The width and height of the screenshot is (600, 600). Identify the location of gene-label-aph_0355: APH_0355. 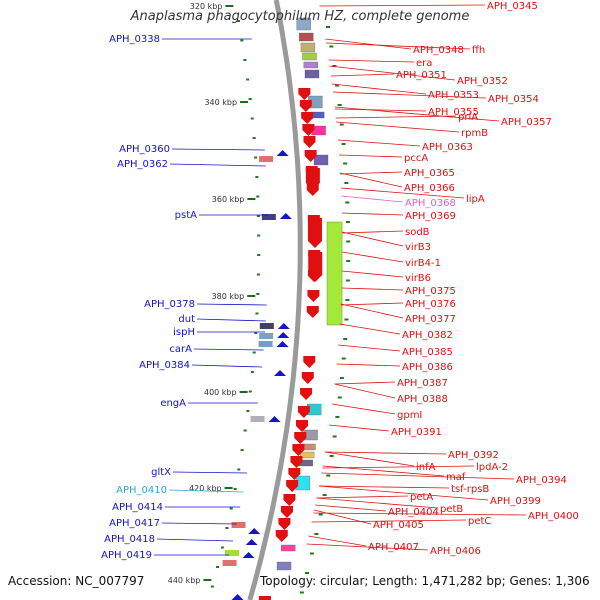
(453, 112).